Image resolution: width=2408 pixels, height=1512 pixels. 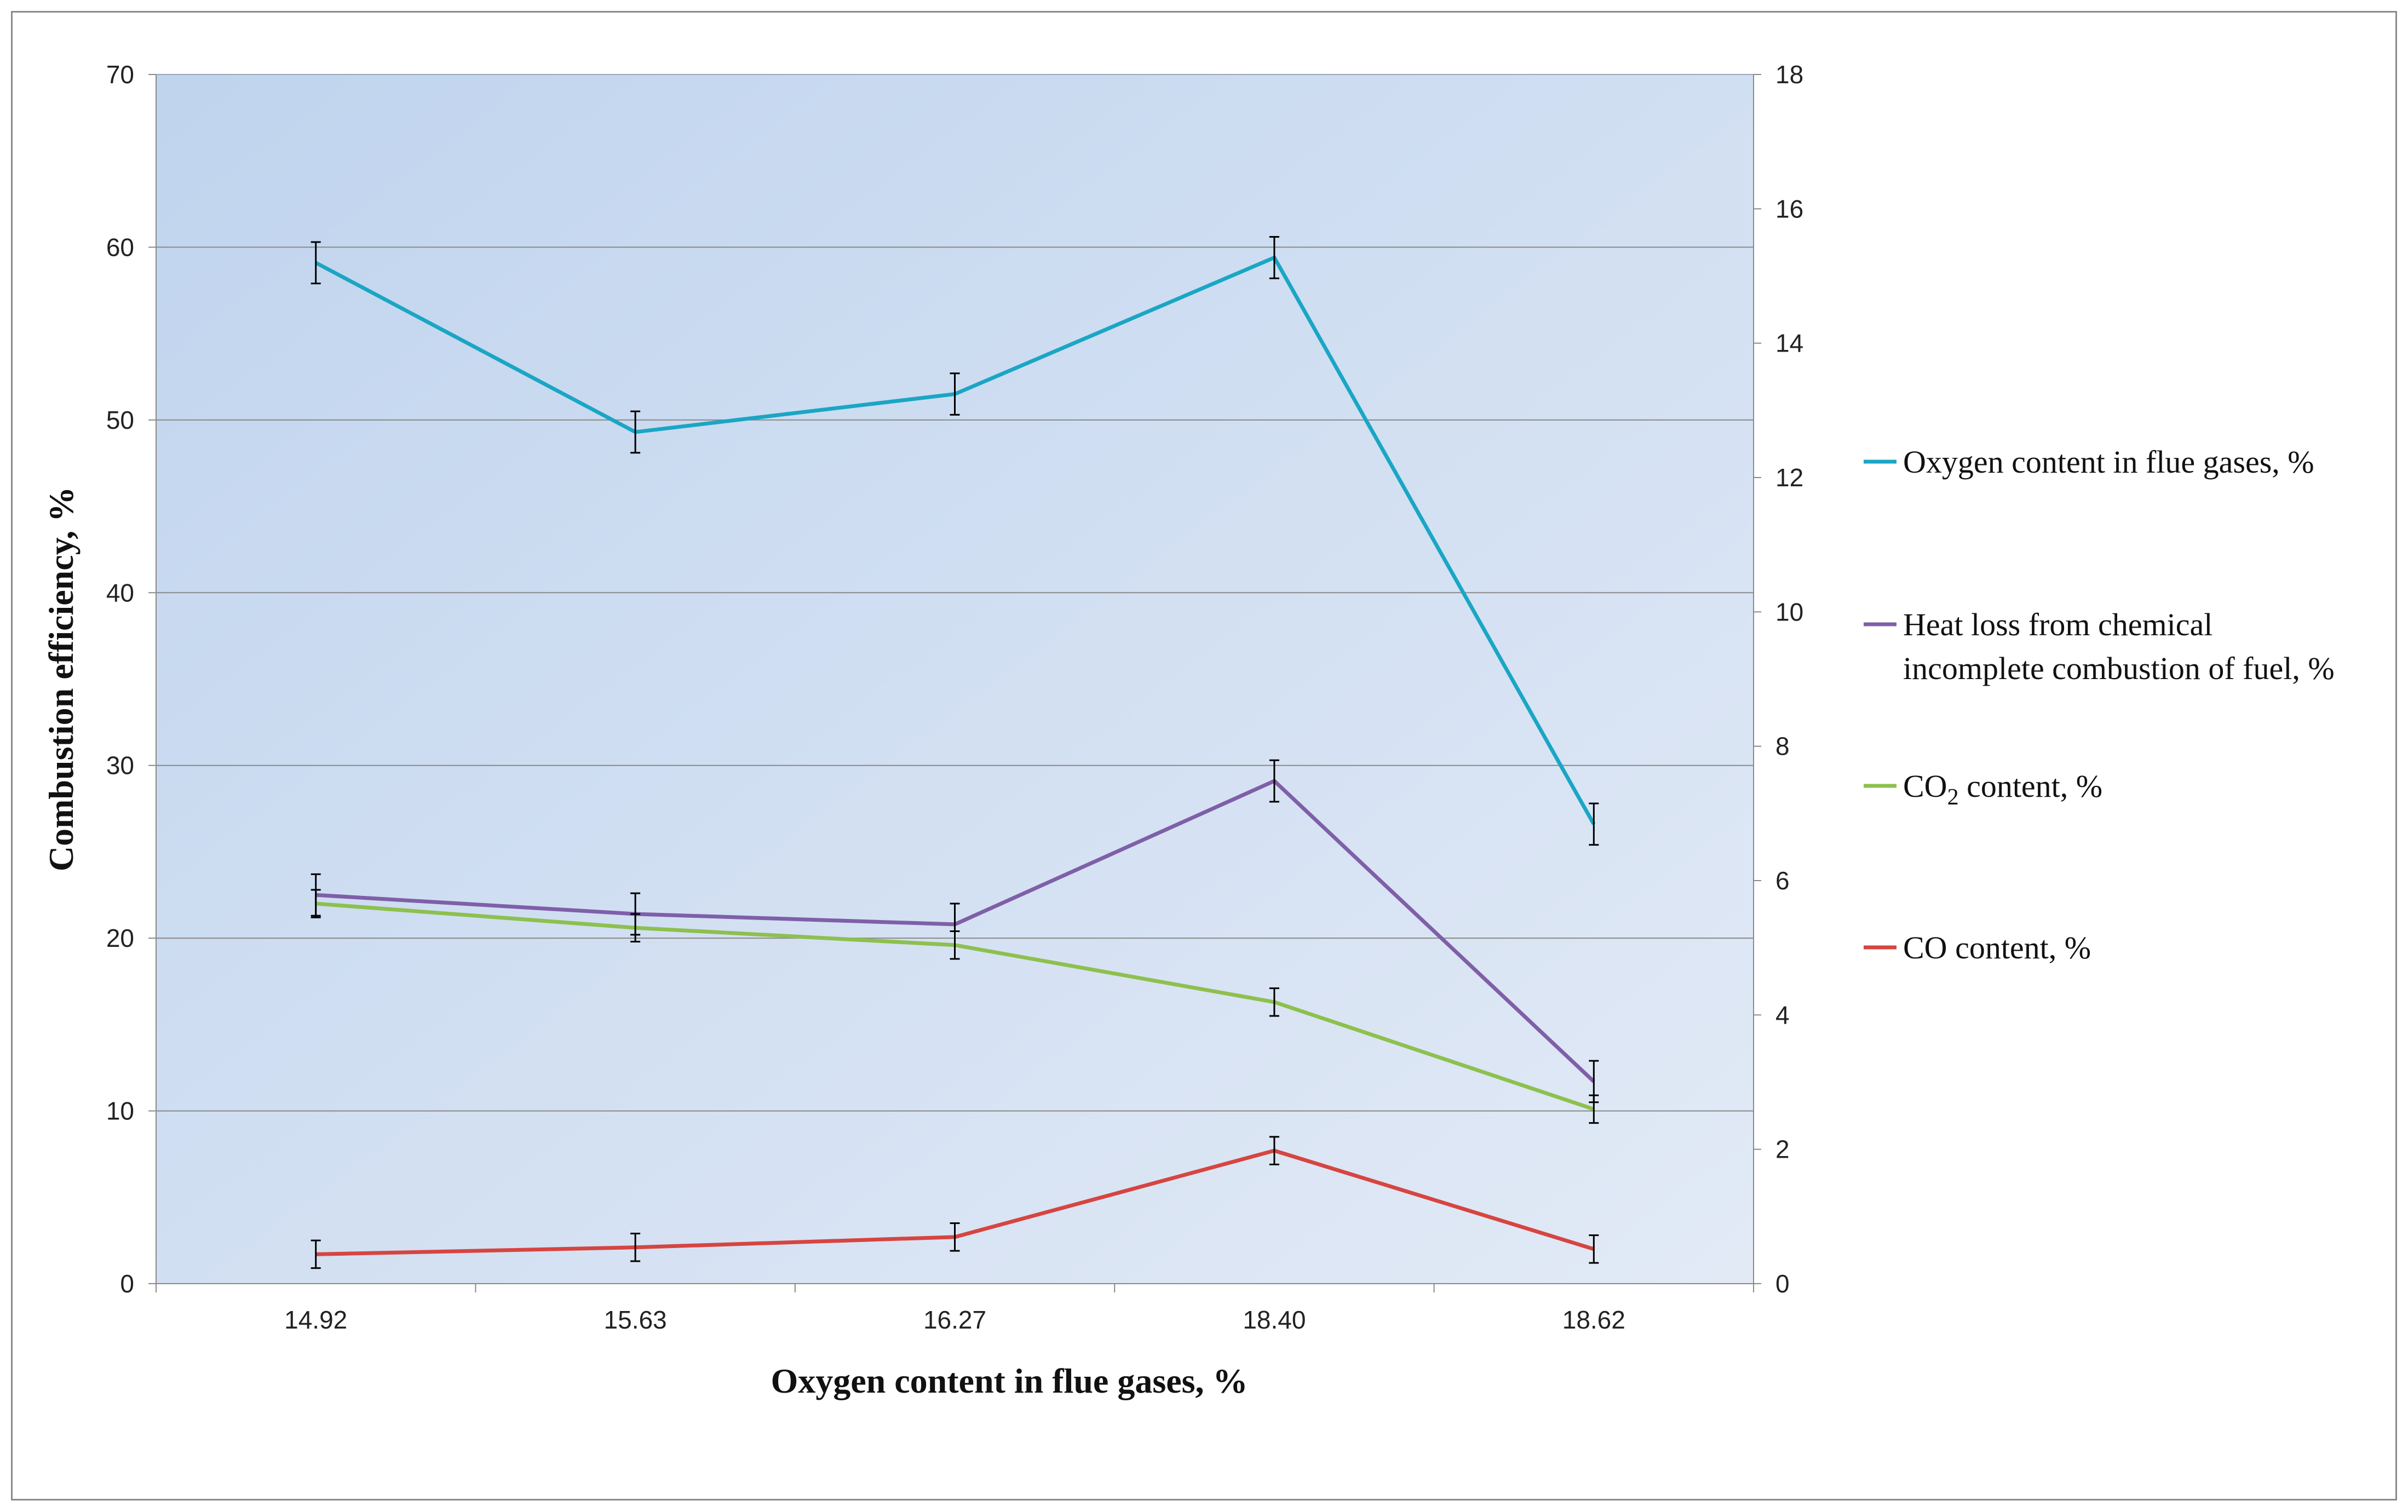 I want to click on legend-item-co: CO content, %, so click(x=1978, y=947).